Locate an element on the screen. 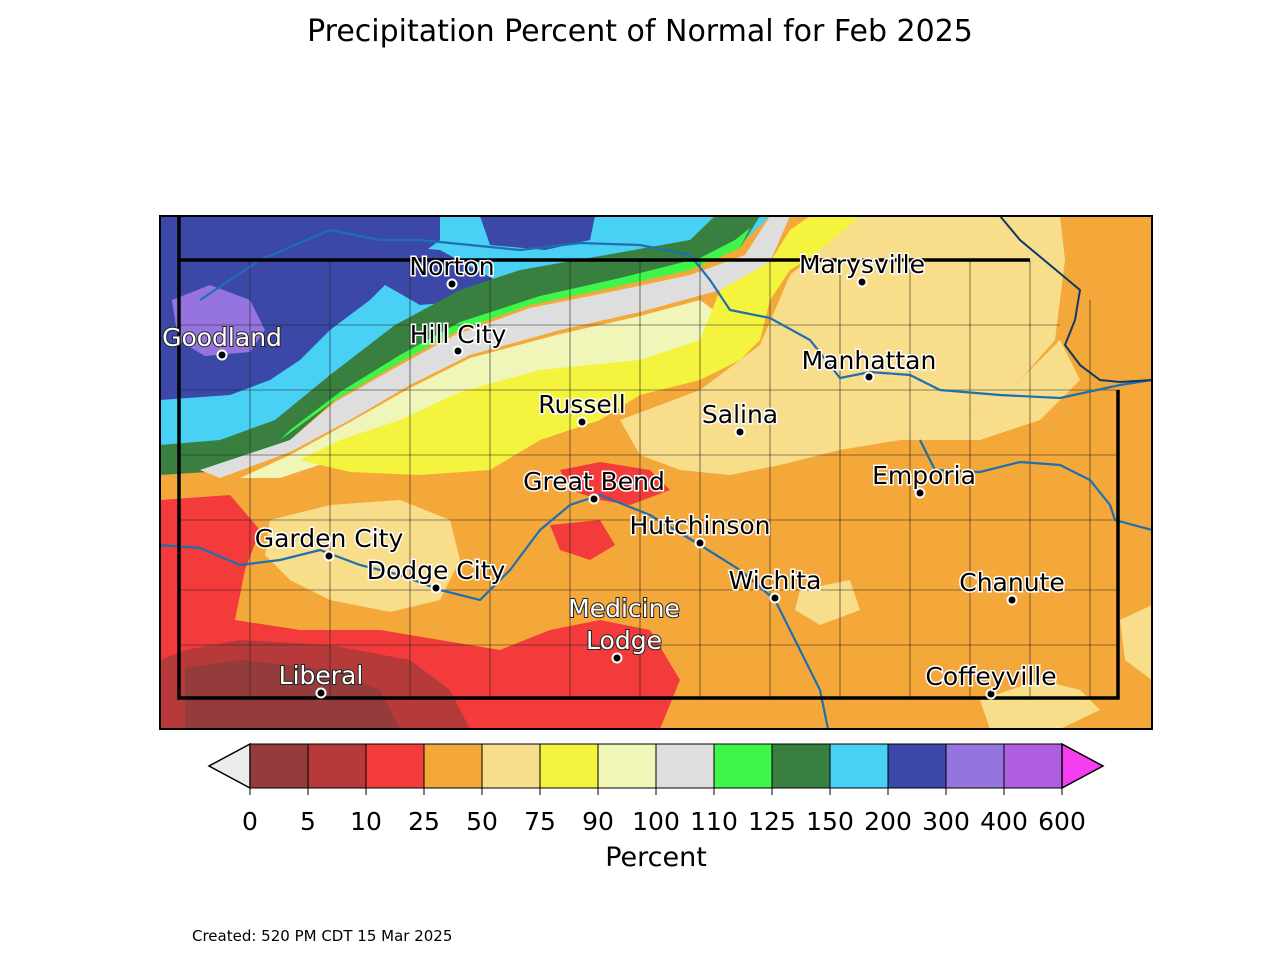 This screenshot has width=1280, height=960. colorbar-tick-label: 125 is located at coordinates (772, 821).